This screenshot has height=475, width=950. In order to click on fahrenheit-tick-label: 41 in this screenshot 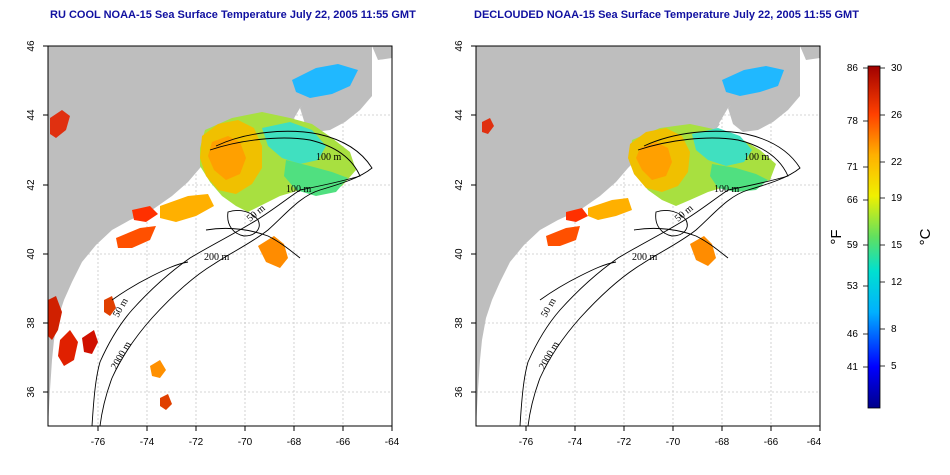, I will do `click(853, 367)`.